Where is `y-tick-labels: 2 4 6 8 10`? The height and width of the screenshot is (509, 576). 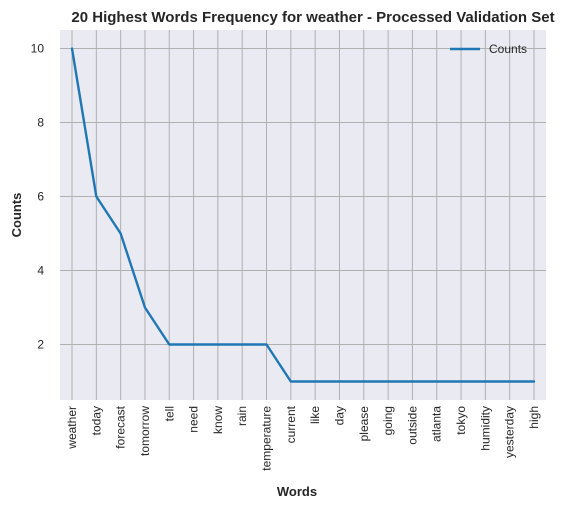 y-tick-labels: 2 4 6 8 10 is located at coordinates (38, 197).